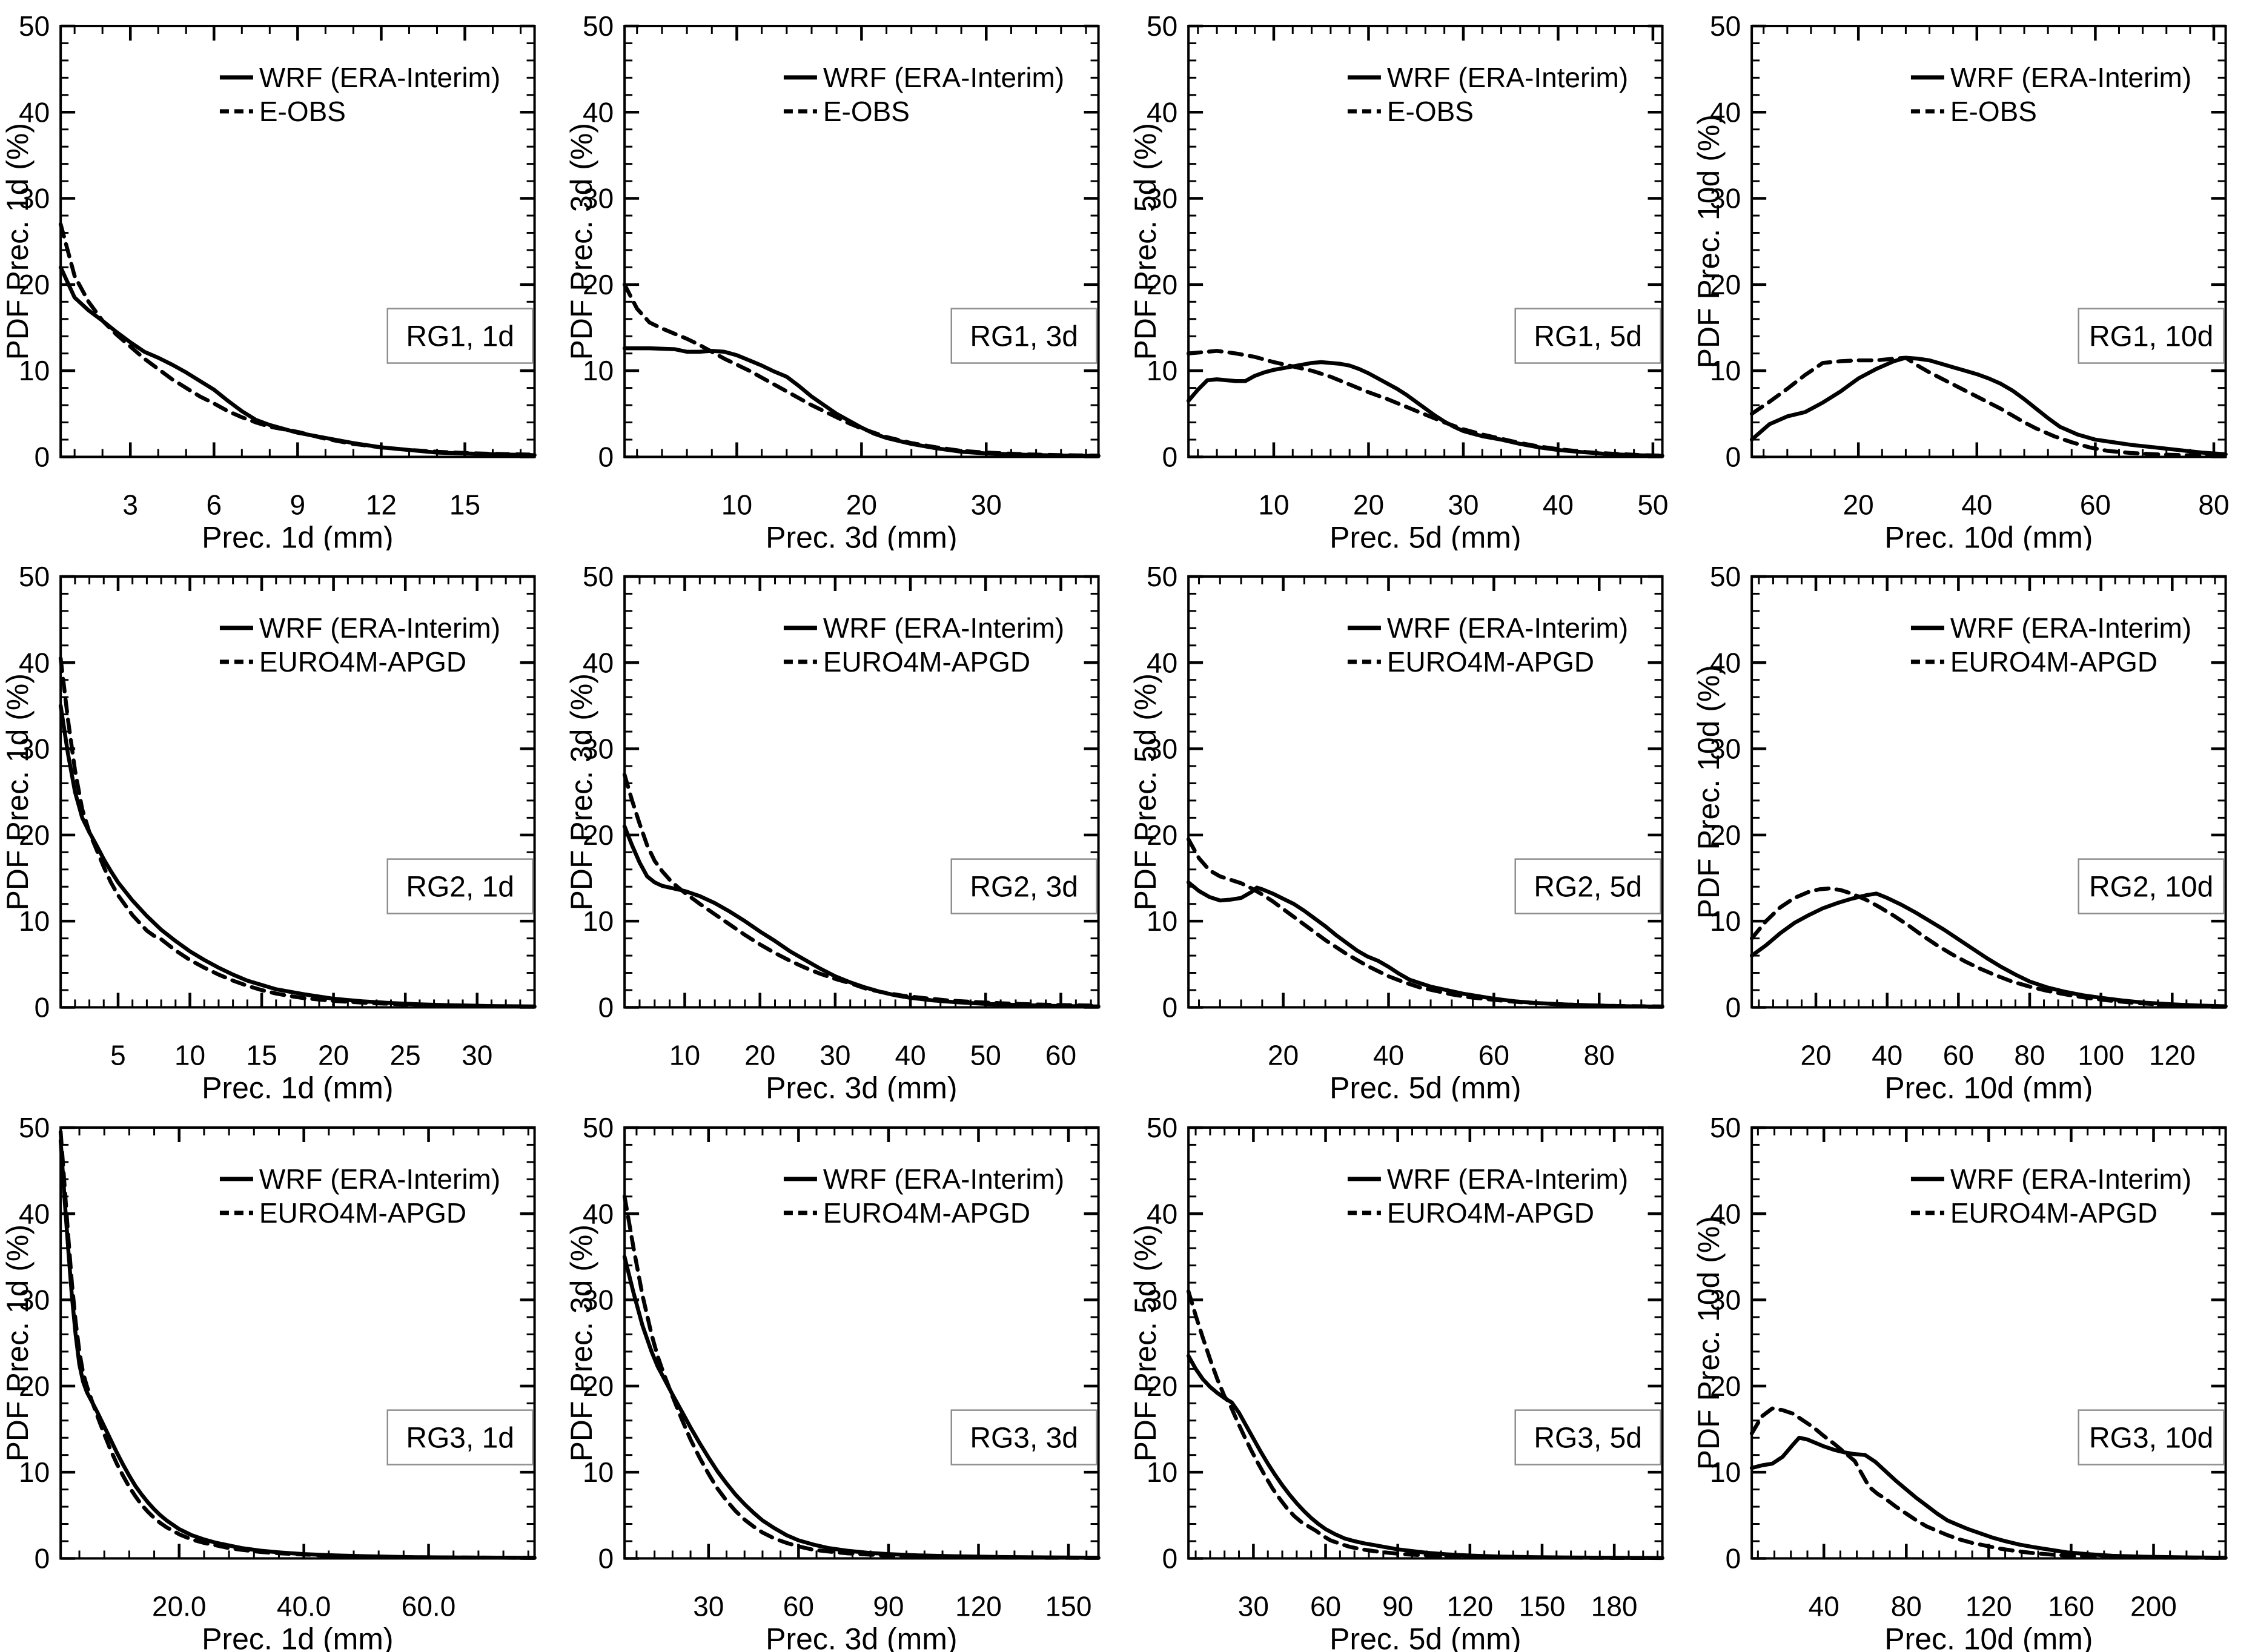 The height and width of the screenshot is (1652, 2255). What do you see at coordinates (1709, 241) in the screenshot?
I see `y-axis-title: PDF Prec. 10d (%)` at bounding box center [1709, 241].